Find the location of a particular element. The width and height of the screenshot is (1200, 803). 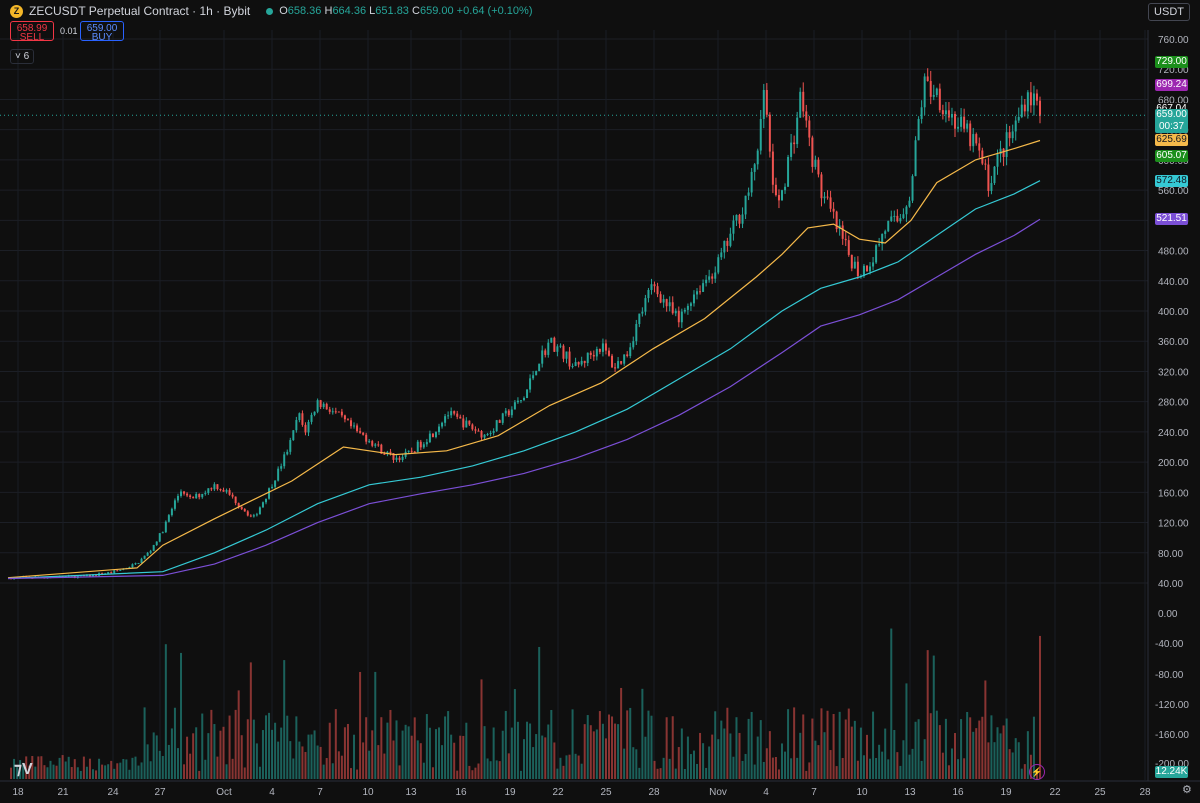

price-label: 625.69 is located at coordinates (1171, 140).